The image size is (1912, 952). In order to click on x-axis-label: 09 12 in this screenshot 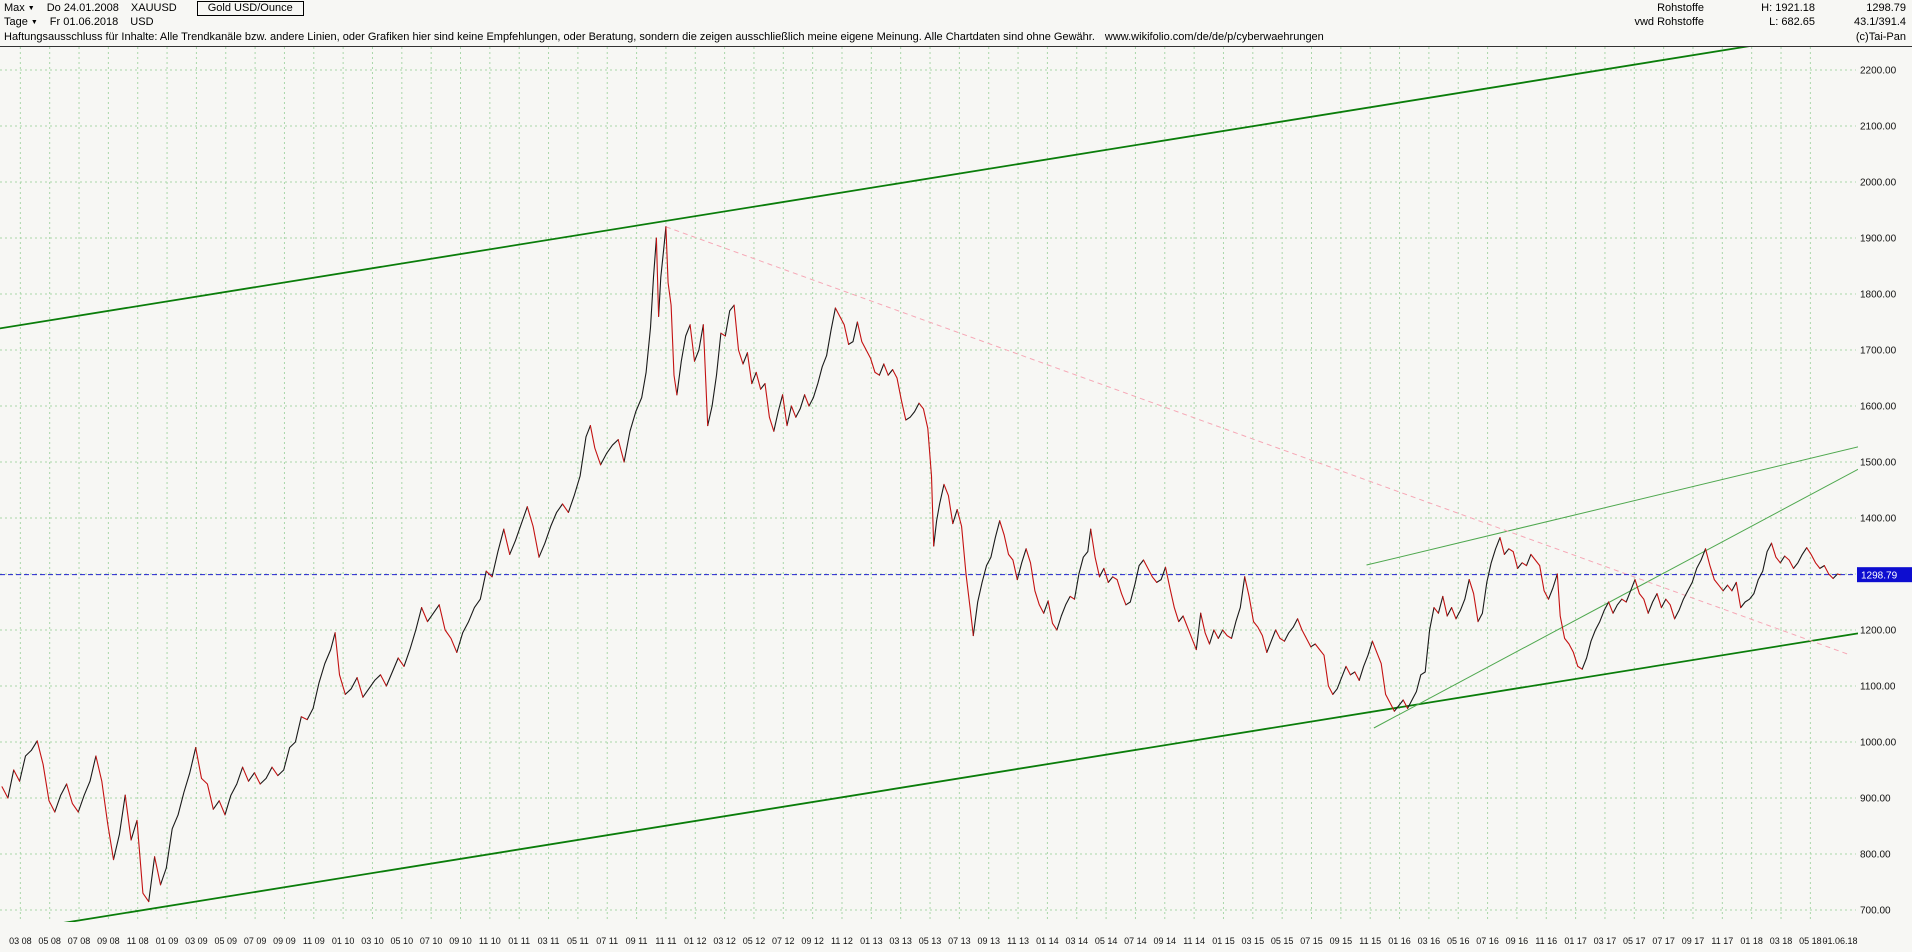, I will do `click(812, 941)`.